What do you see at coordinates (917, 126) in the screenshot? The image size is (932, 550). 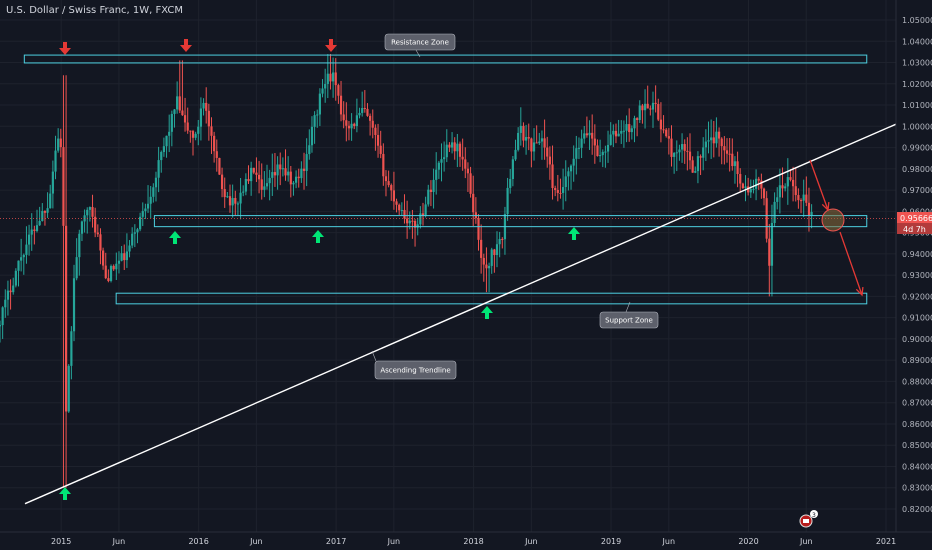 I see `price-tick-label: 1.00000` at bounding box center [917, 126].